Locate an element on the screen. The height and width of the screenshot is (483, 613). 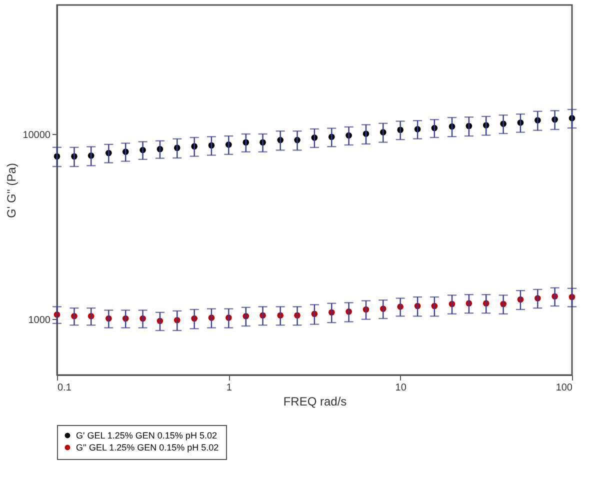
x-tick-label: 1 is located at coordinates (229, 388).